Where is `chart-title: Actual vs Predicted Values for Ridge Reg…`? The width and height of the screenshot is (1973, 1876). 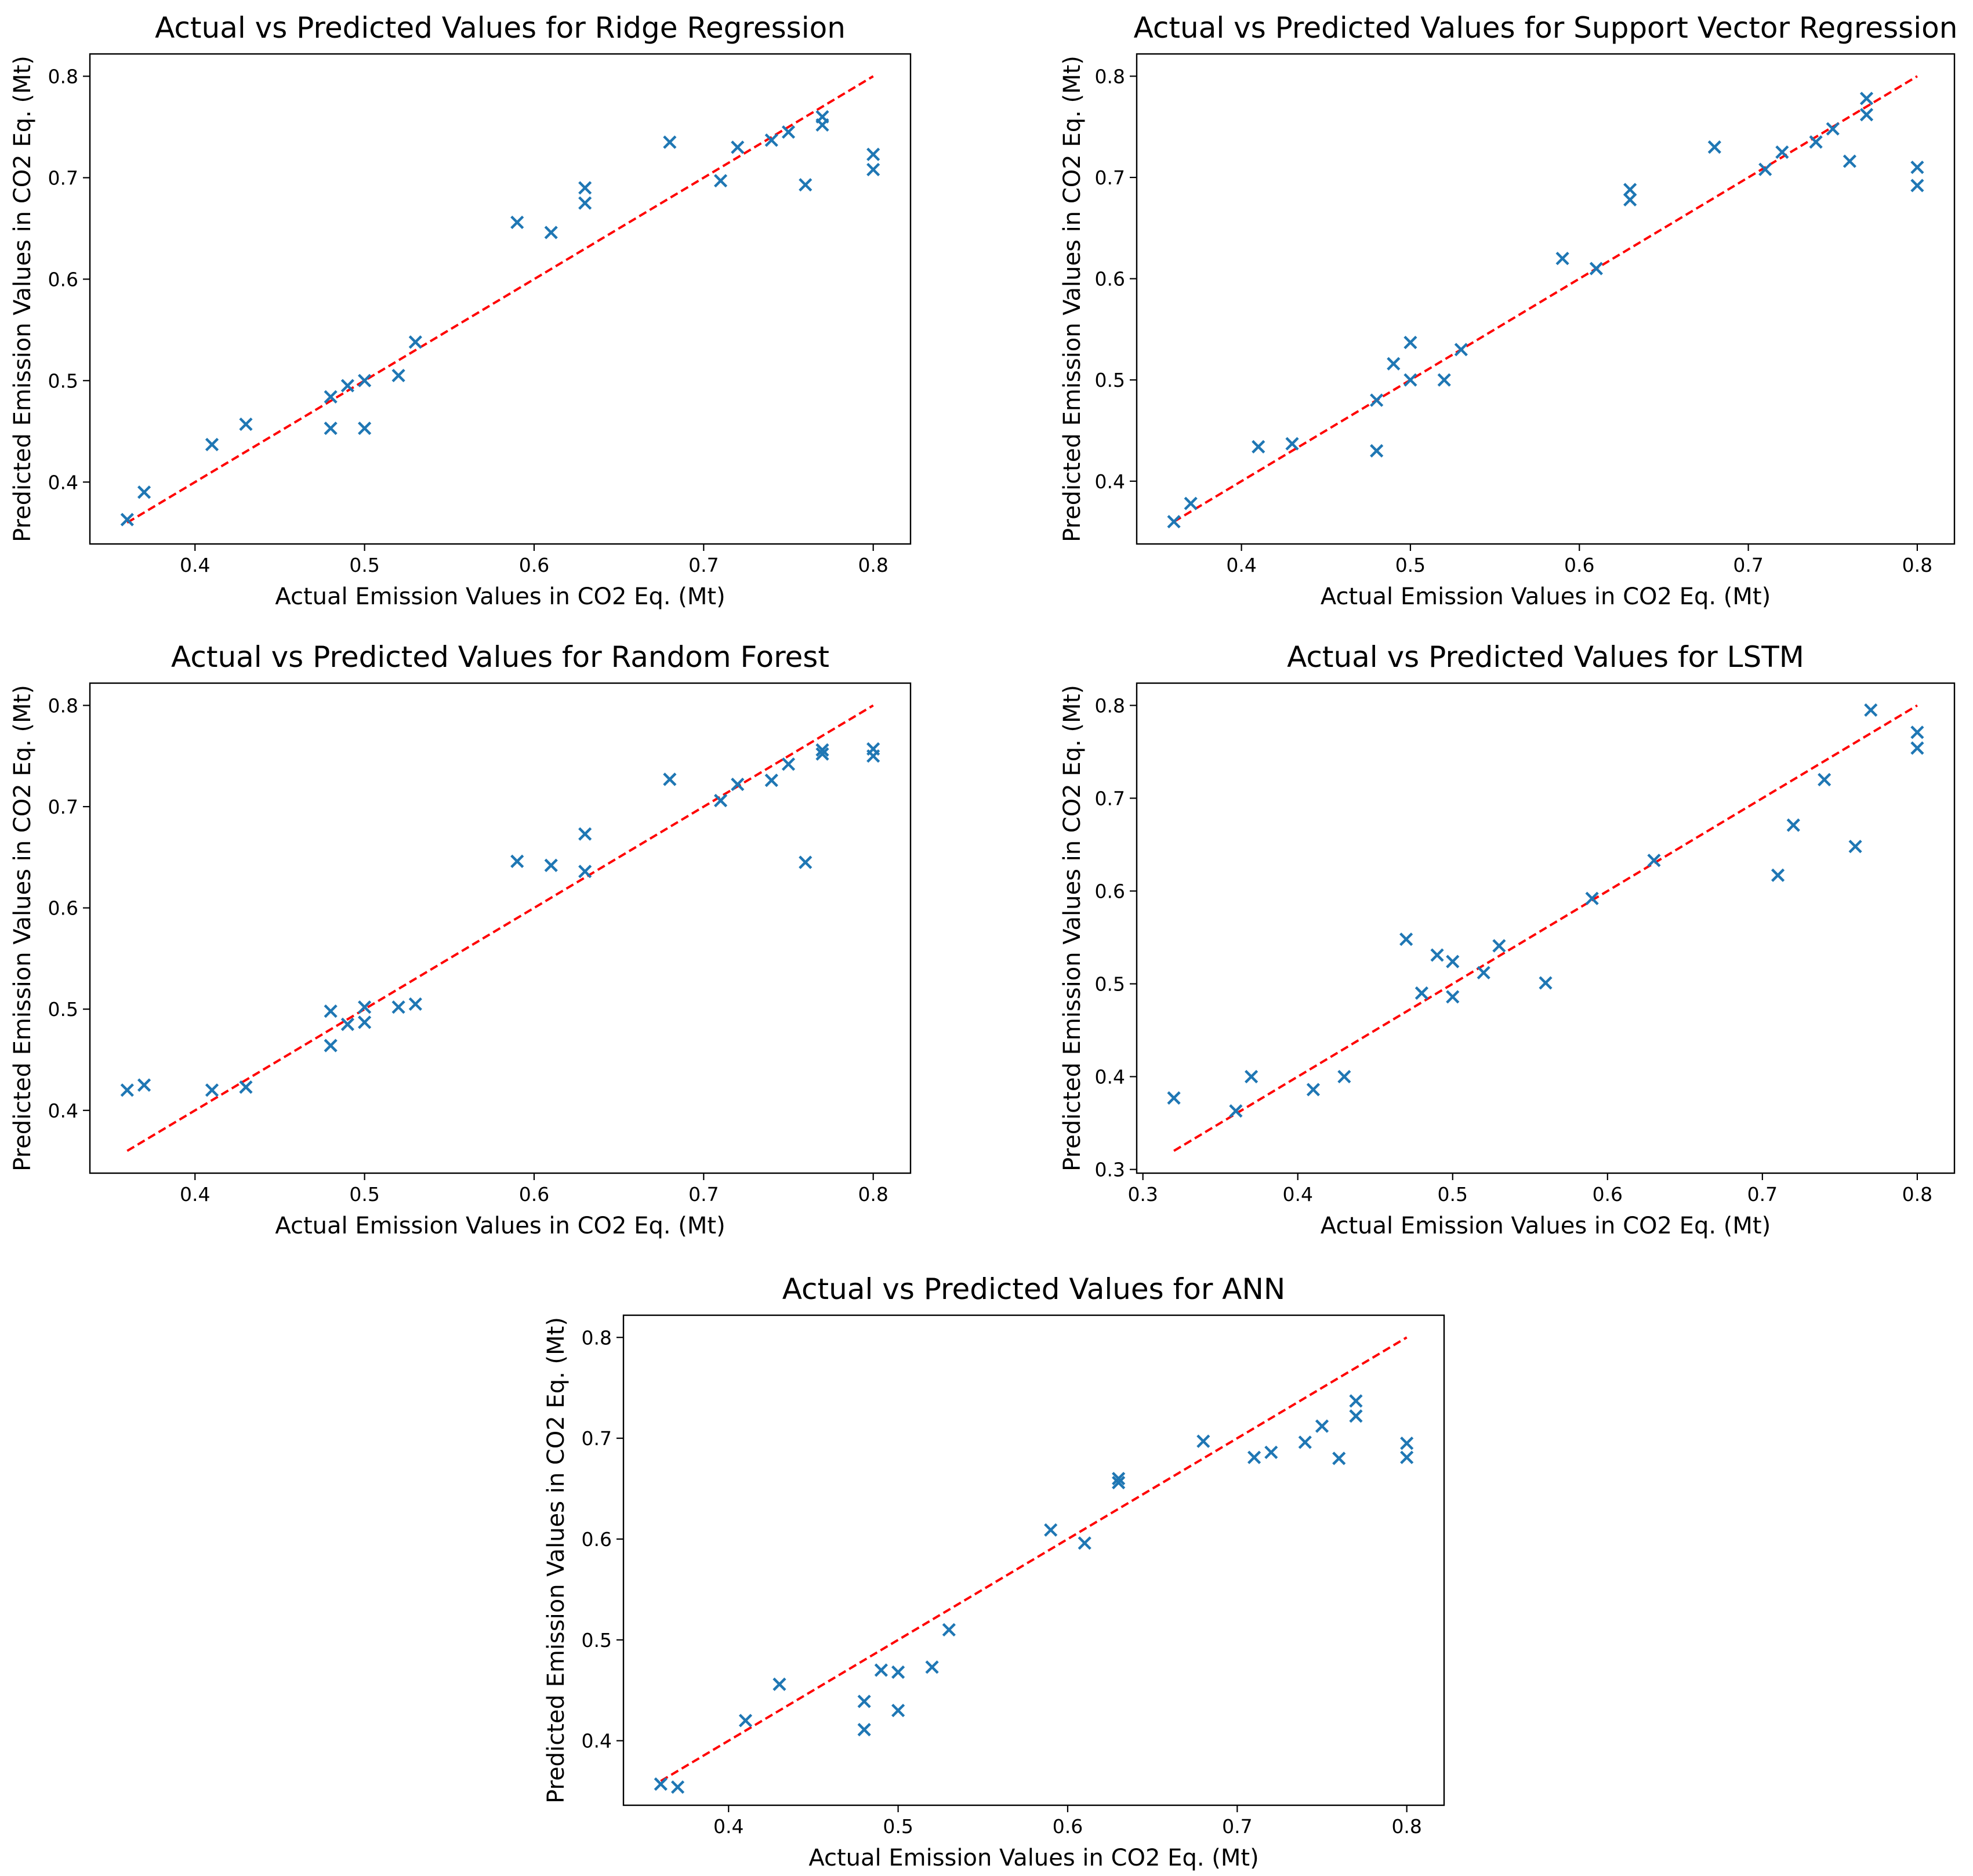 chart-title: Actual vs Predicted Values for Ridge Reg… is located at coordinates (501, 28).